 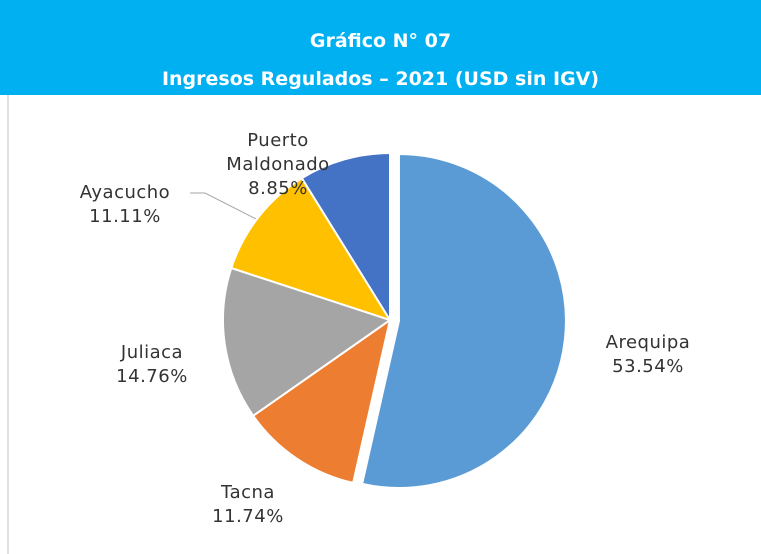 What do you see at coordinates (152, 376) in the screenshot?
I see `slice-value: 14.76%` at bounding box center [152, 376].